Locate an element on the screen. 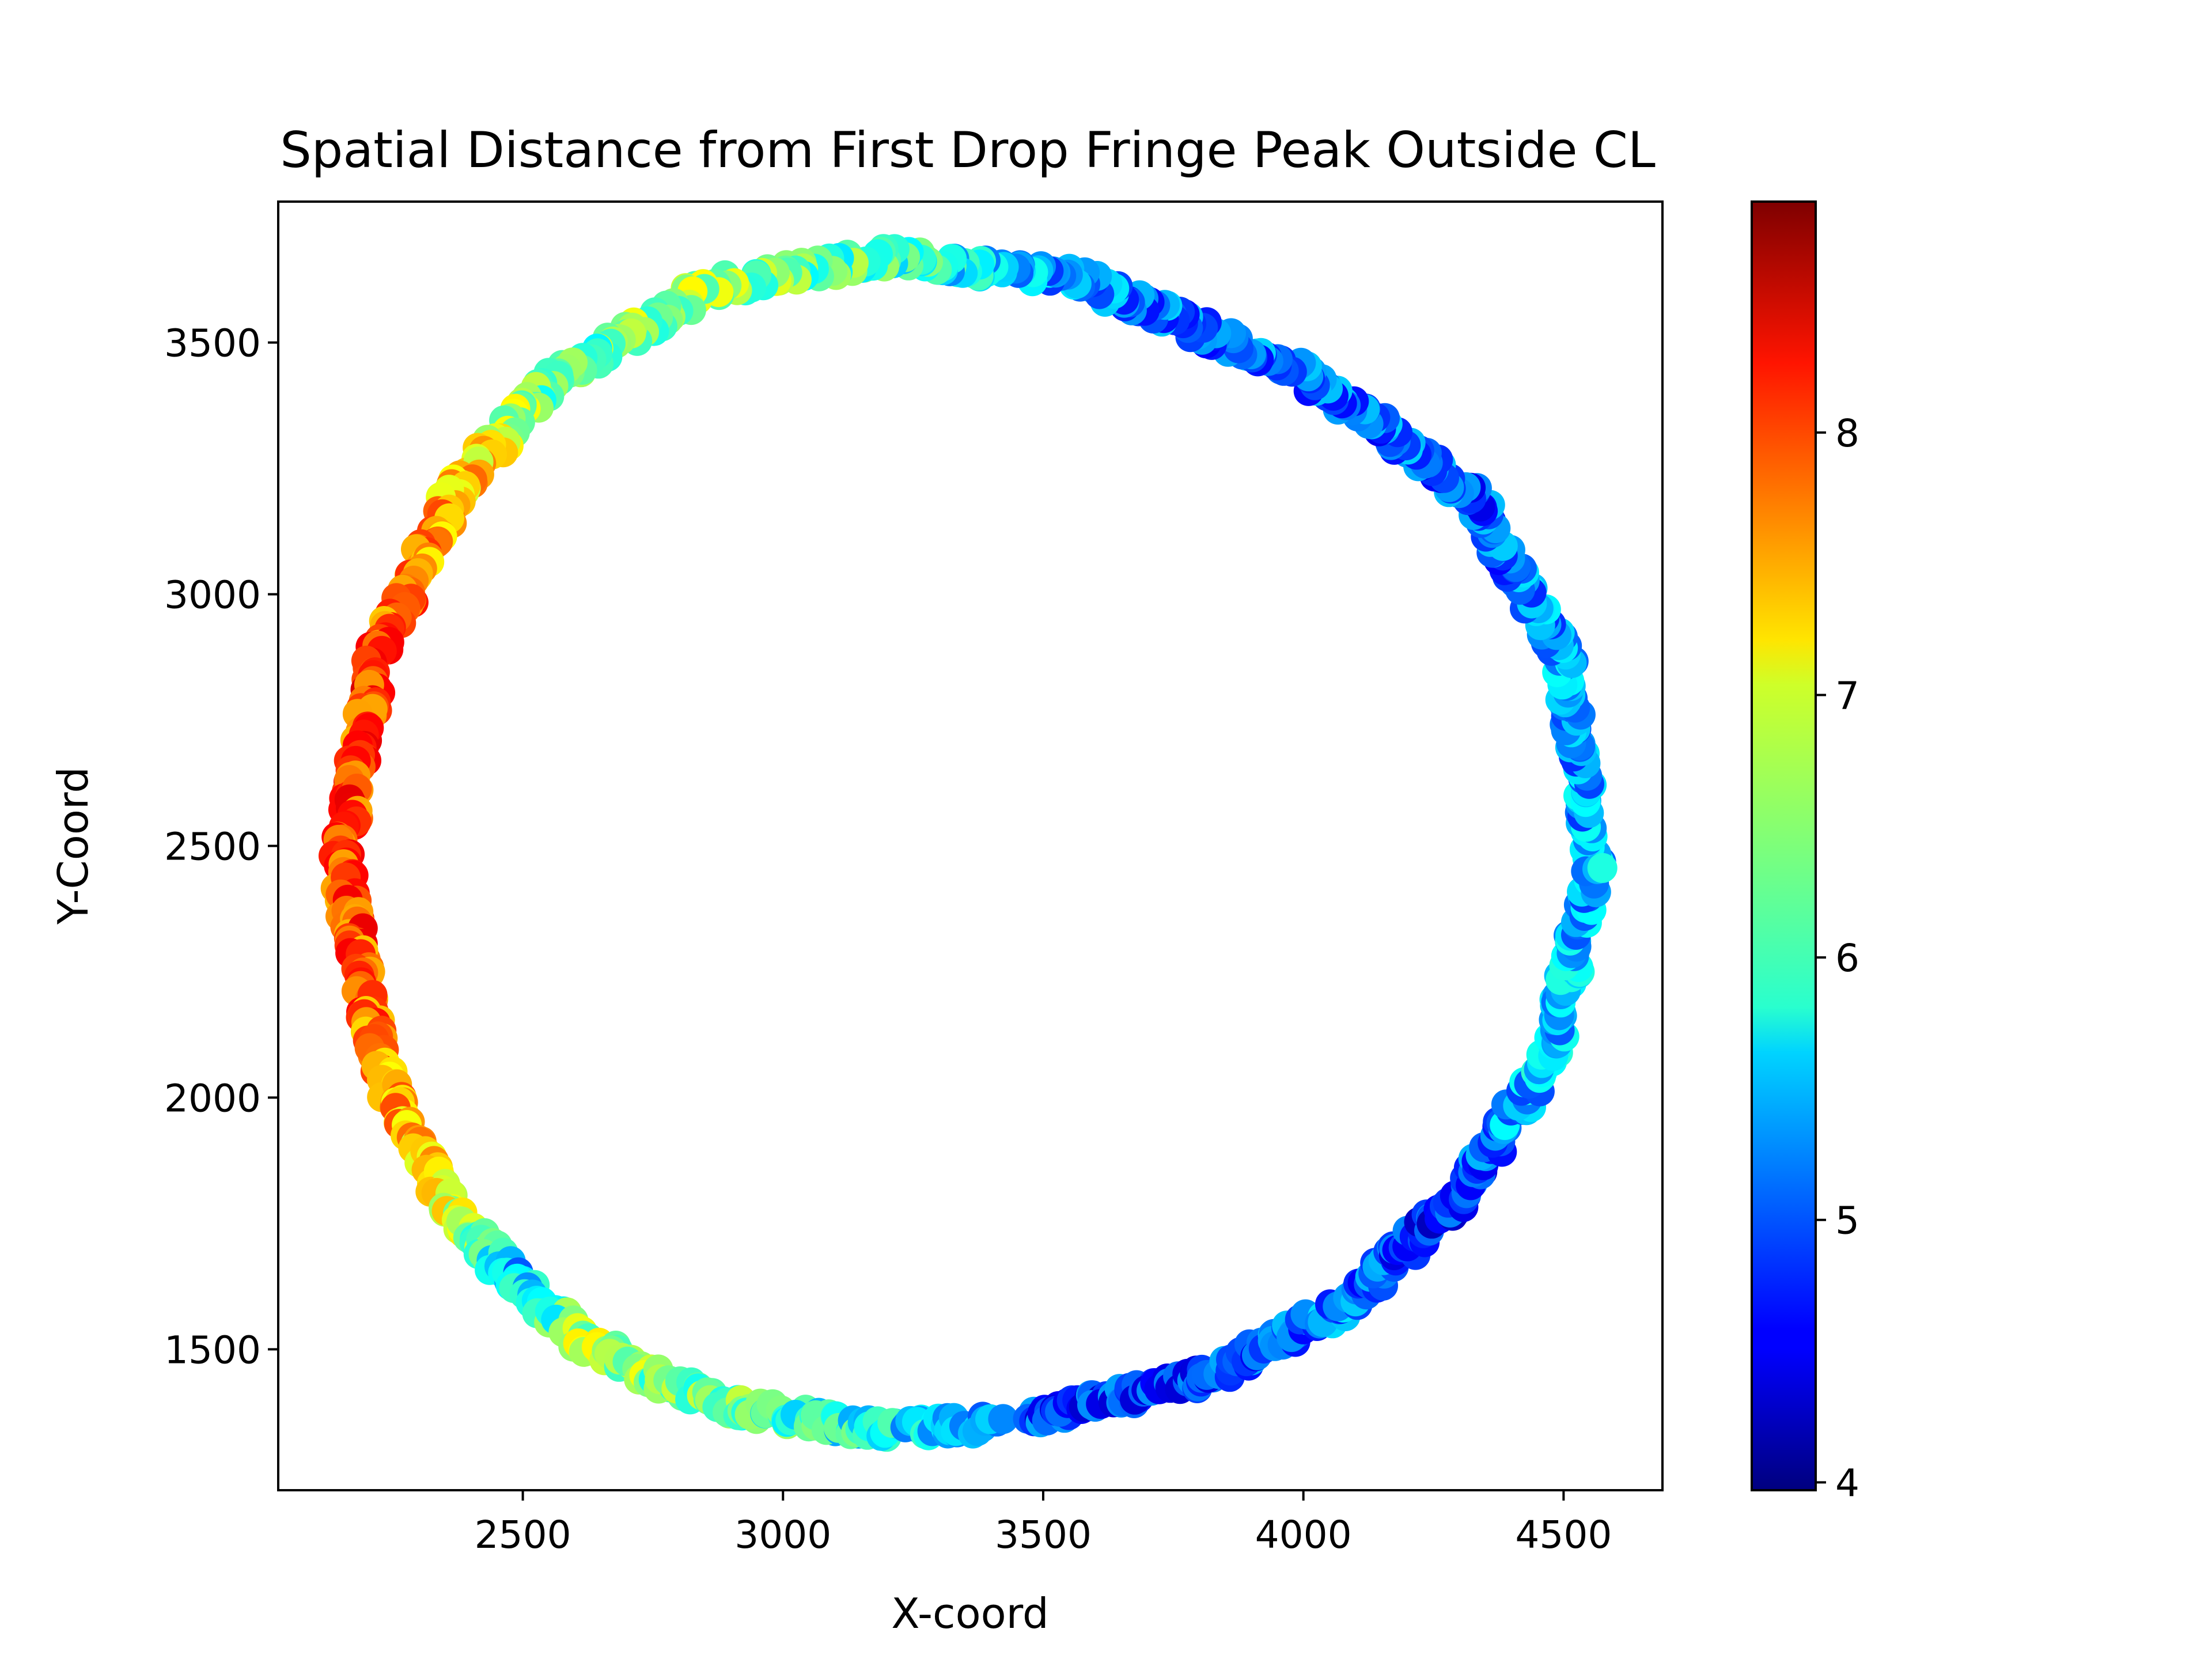 The height and width of the screenshot is (1659, 2212). x-tick-label: 3000 is located at coordinates (782, 1535).